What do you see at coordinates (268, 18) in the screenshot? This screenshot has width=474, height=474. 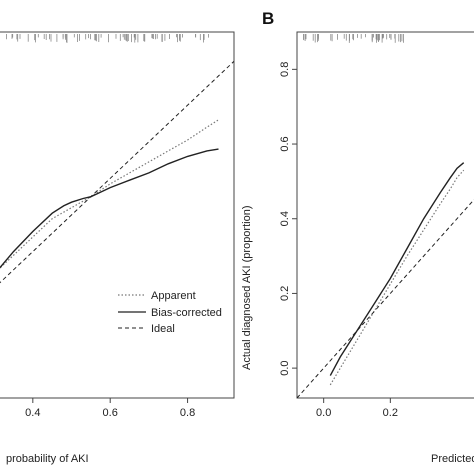 I see `panel-b-label: B` at bounding box center [268, 18].